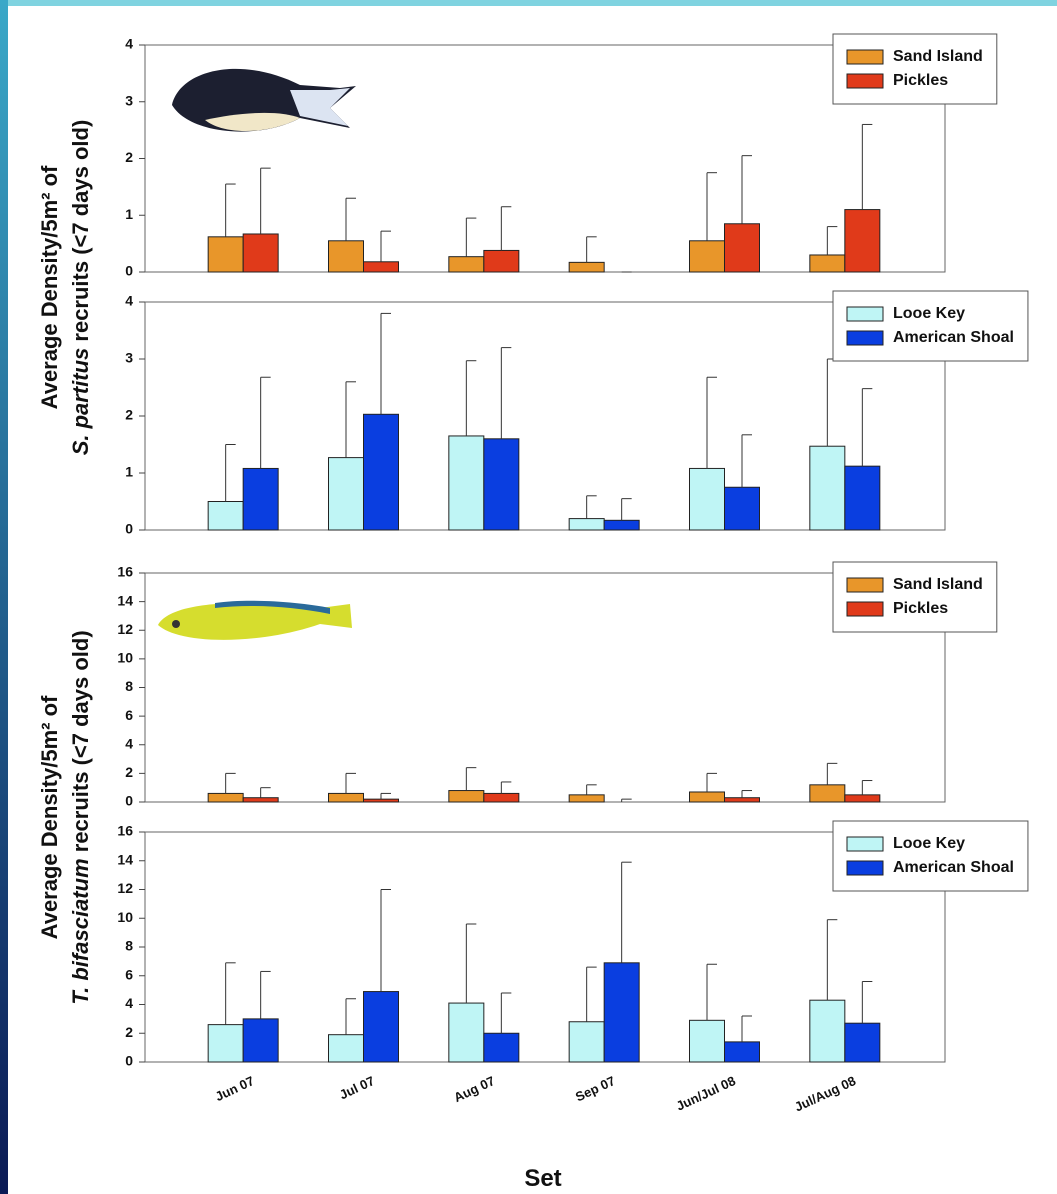 This screenshot has height=1194, width=1057. What do you see at coordinates (929, 313) in the screenshot?
I see `legend-label: Looe Key` at bounding box center [929, 313].